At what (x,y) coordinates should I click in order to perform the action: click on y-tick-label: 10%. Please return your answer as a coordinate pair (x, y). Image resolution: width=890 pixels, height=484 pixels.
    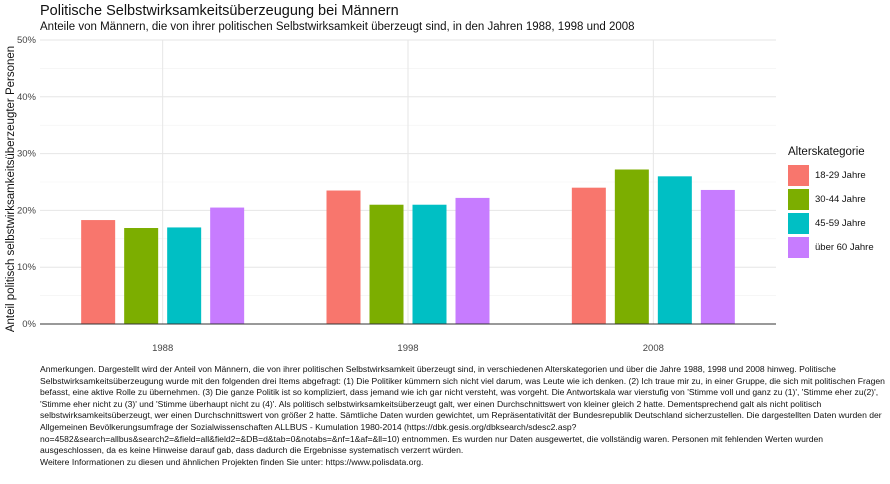
    Looking at the image, I should click on (27, 267).